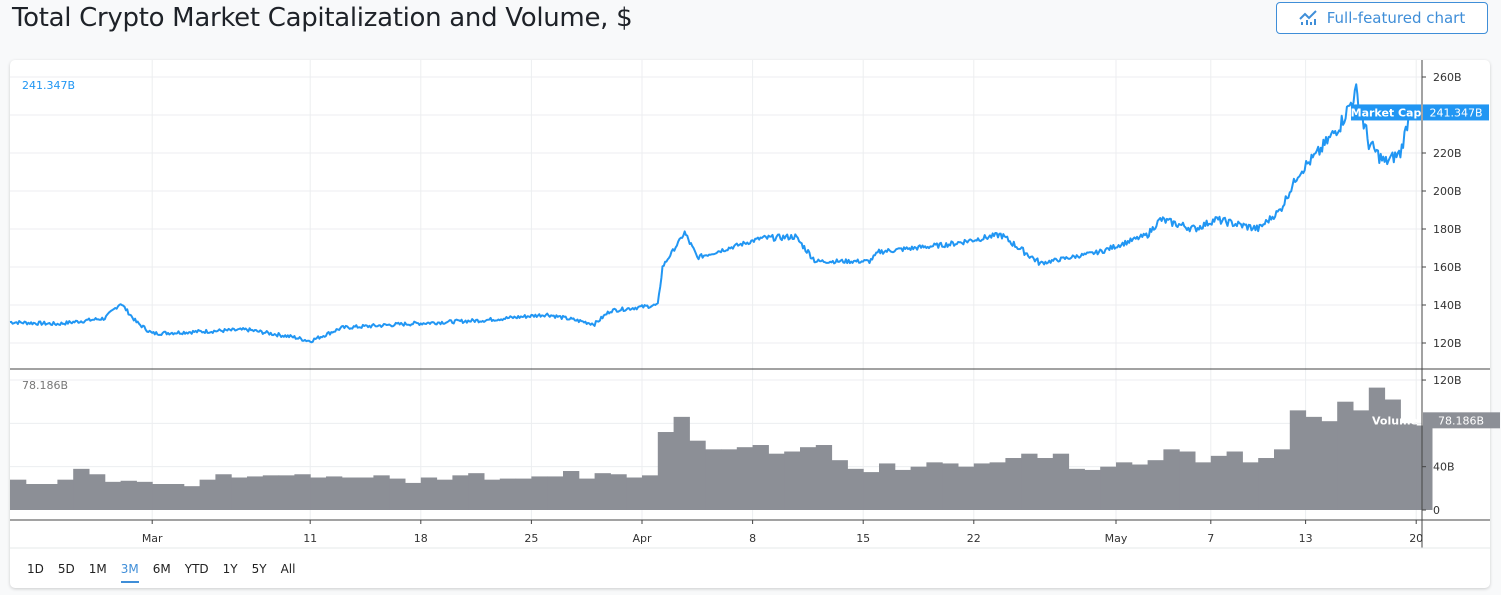 The image size is (1501, 595). I want to click on range-5y: 5Y, so click(259, 569).